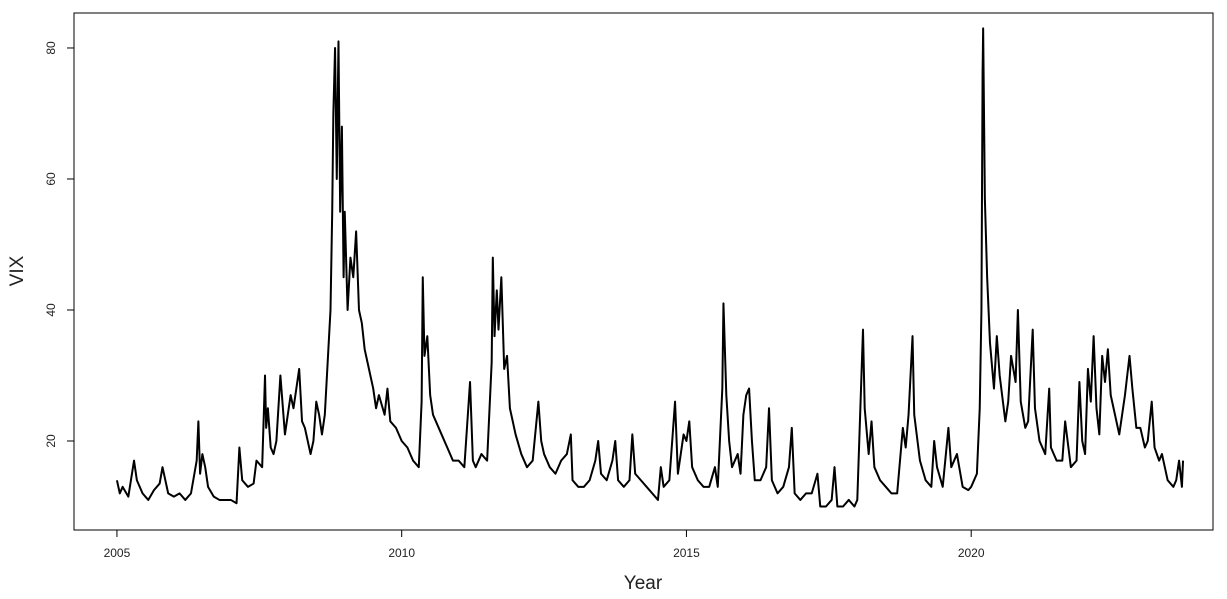  What do you see at coordinates (117, 553) in the screenshot?
I see `x-tick-label: 2005` at bounding box center [117, 553].